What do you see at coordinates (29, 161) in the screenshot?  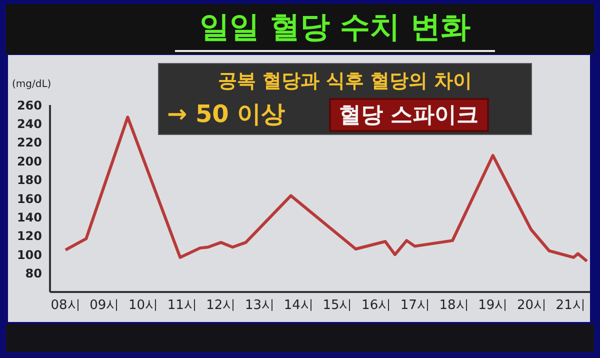 I see `y-tick-label: 200` at bounding box center [29, 161].